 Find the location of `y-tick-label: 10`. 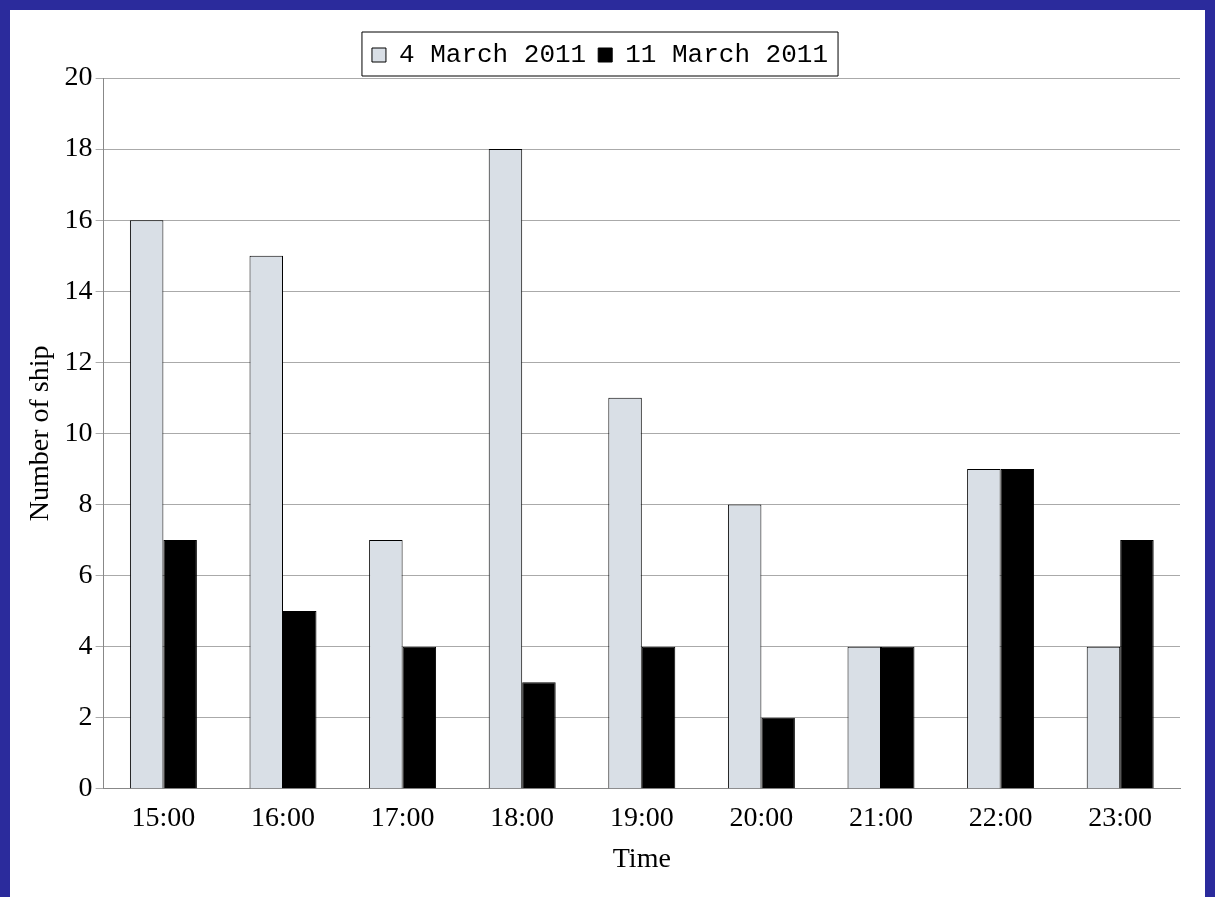

y-tick-label: 10 is located at coordinates (78, 431).